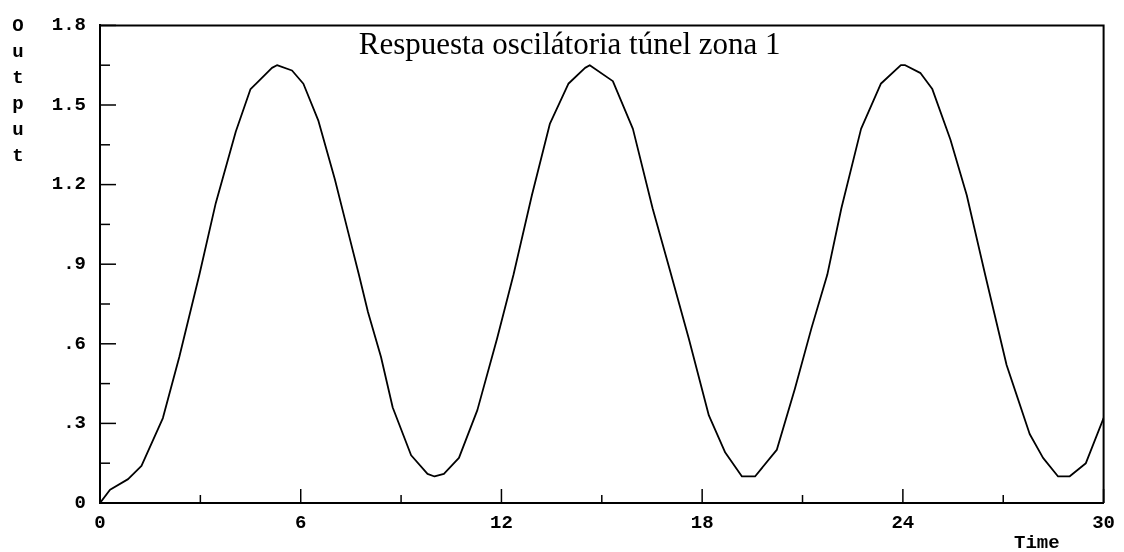  What do you see at coordinates (301, 523) in the screenshot?
I see `x-tick-label: 6` at bounding box center [301, 523].